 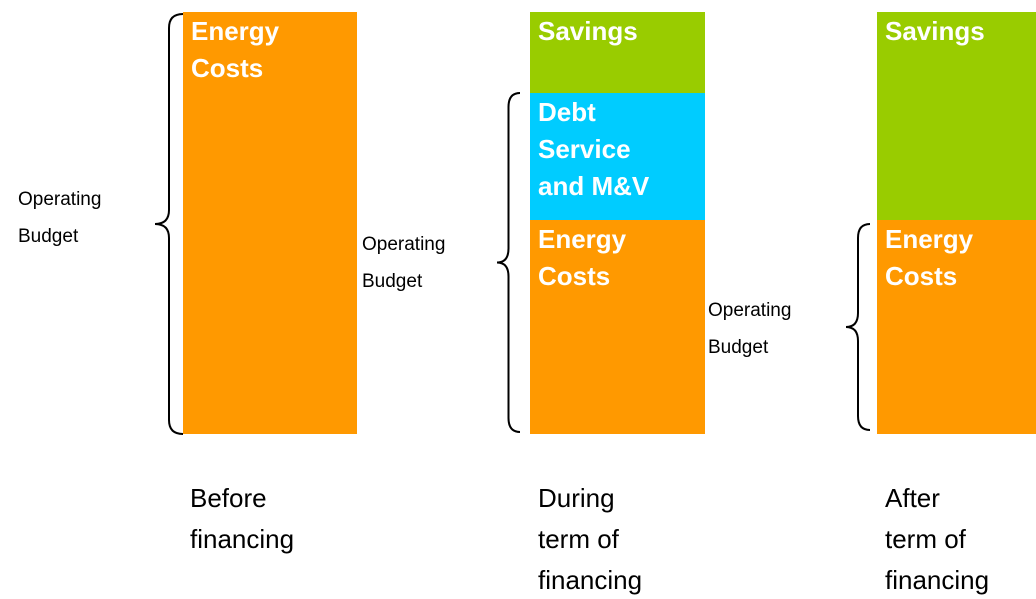 I want to click on column-caption: After, so click(x=912, y=498).